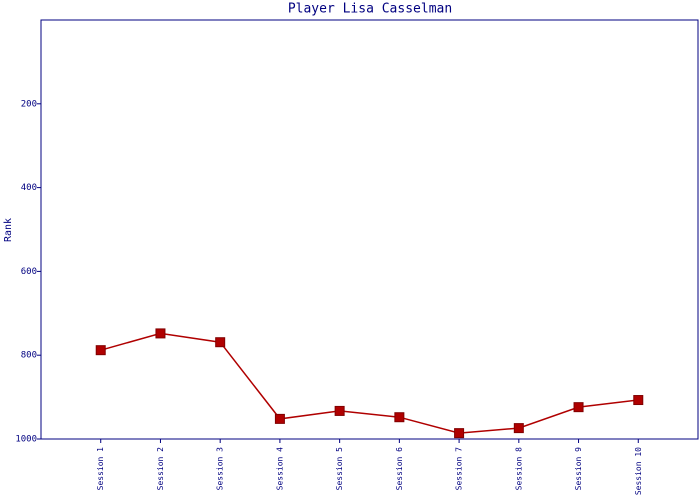 Image resolution: width=700 pixels, height=500 pixels. I want to click on x-tick-label: Session 5, so click(339, 469).